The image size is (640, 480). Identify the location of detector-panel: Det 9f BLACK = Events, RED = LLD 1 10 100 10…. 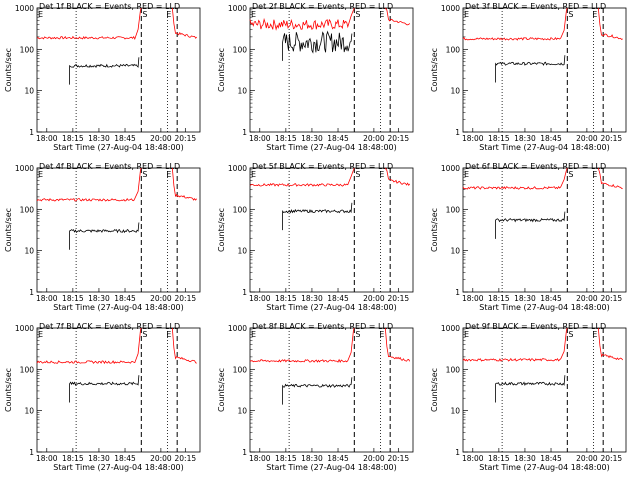
(532, 400).